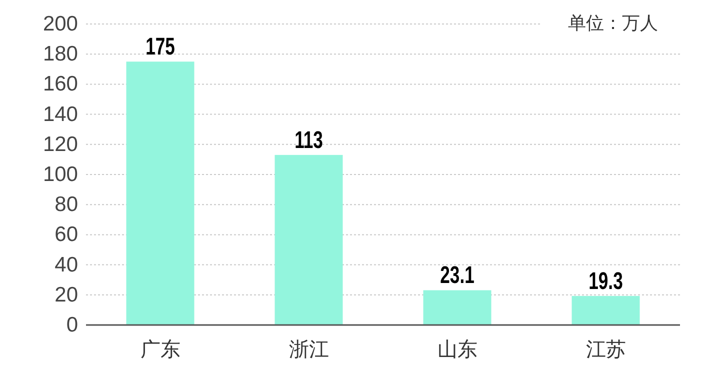  I want to click on y-tick-label: 100, so click(60, 174).